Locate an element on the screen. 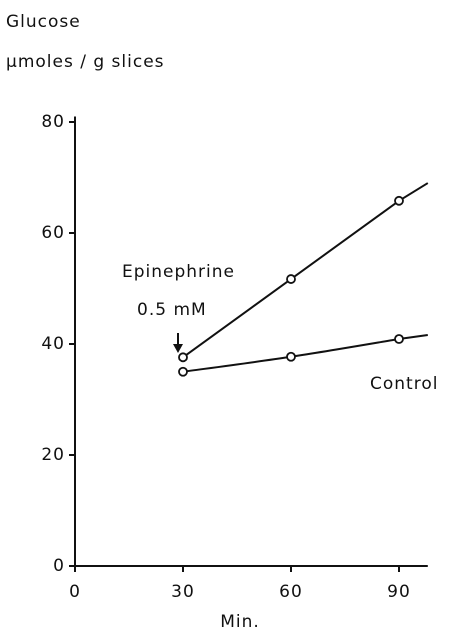 The image size is (466, 635). y-tick-label: 0 is located at coordinates (59, 566).